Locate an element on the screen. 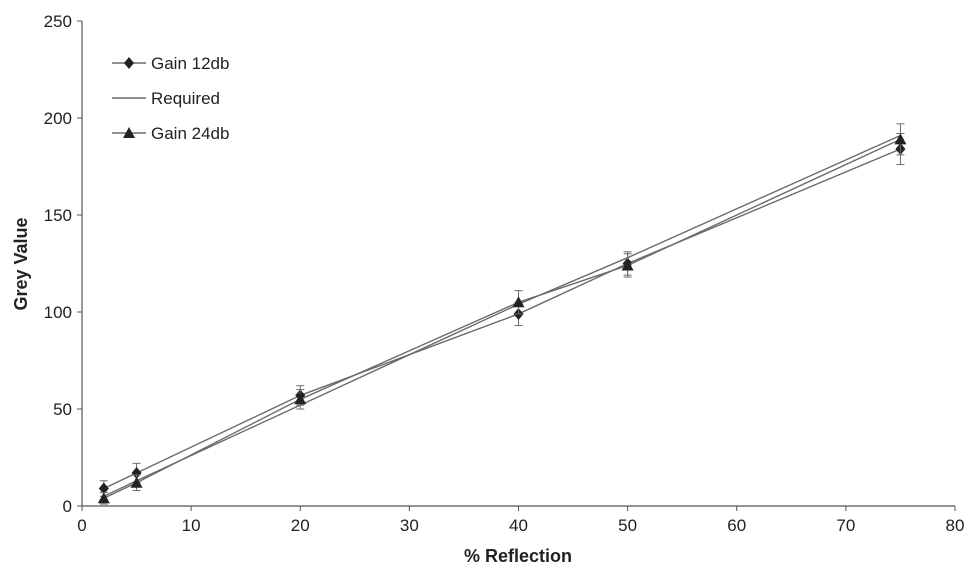 This screenshot has width=969, height=570. x-tick-label: 50 is located at coordinates (627, 525).